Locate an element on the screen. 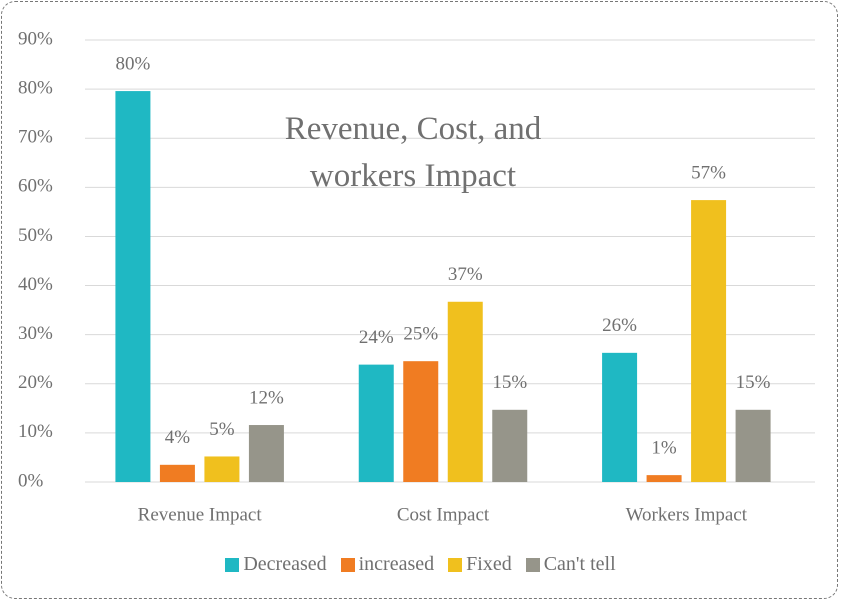 The height and width of the screenshot is (602, 841). y-tick-label: 90% is located at coordinates (35, 38).